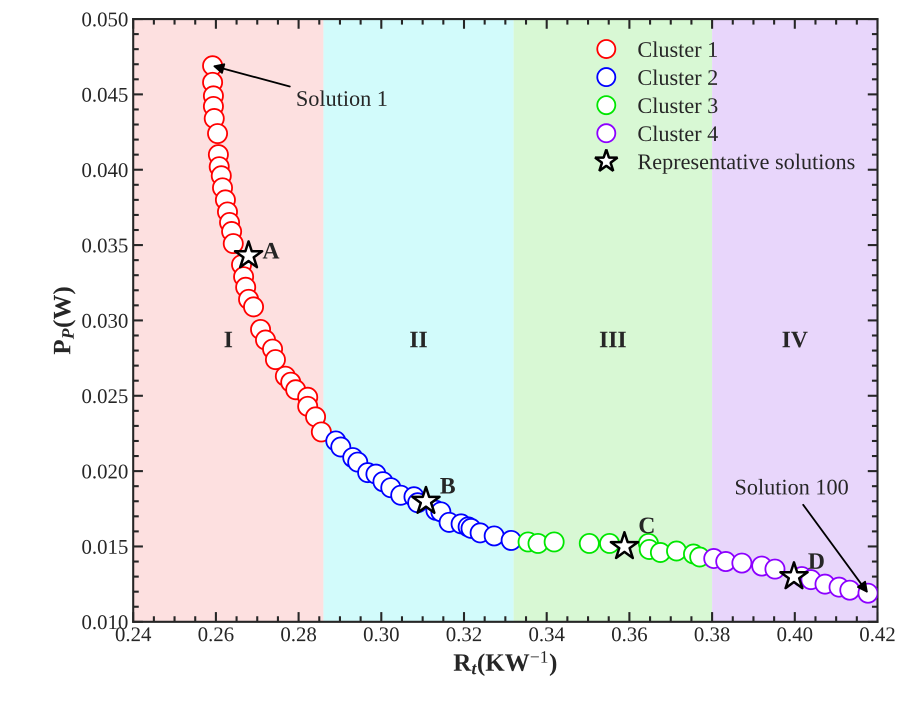 This screenshot has height=705, width=900. What do you see at coordinates (816, 561) in the screenshot?
I see `data-label: D` at bounding box center [816, 561].